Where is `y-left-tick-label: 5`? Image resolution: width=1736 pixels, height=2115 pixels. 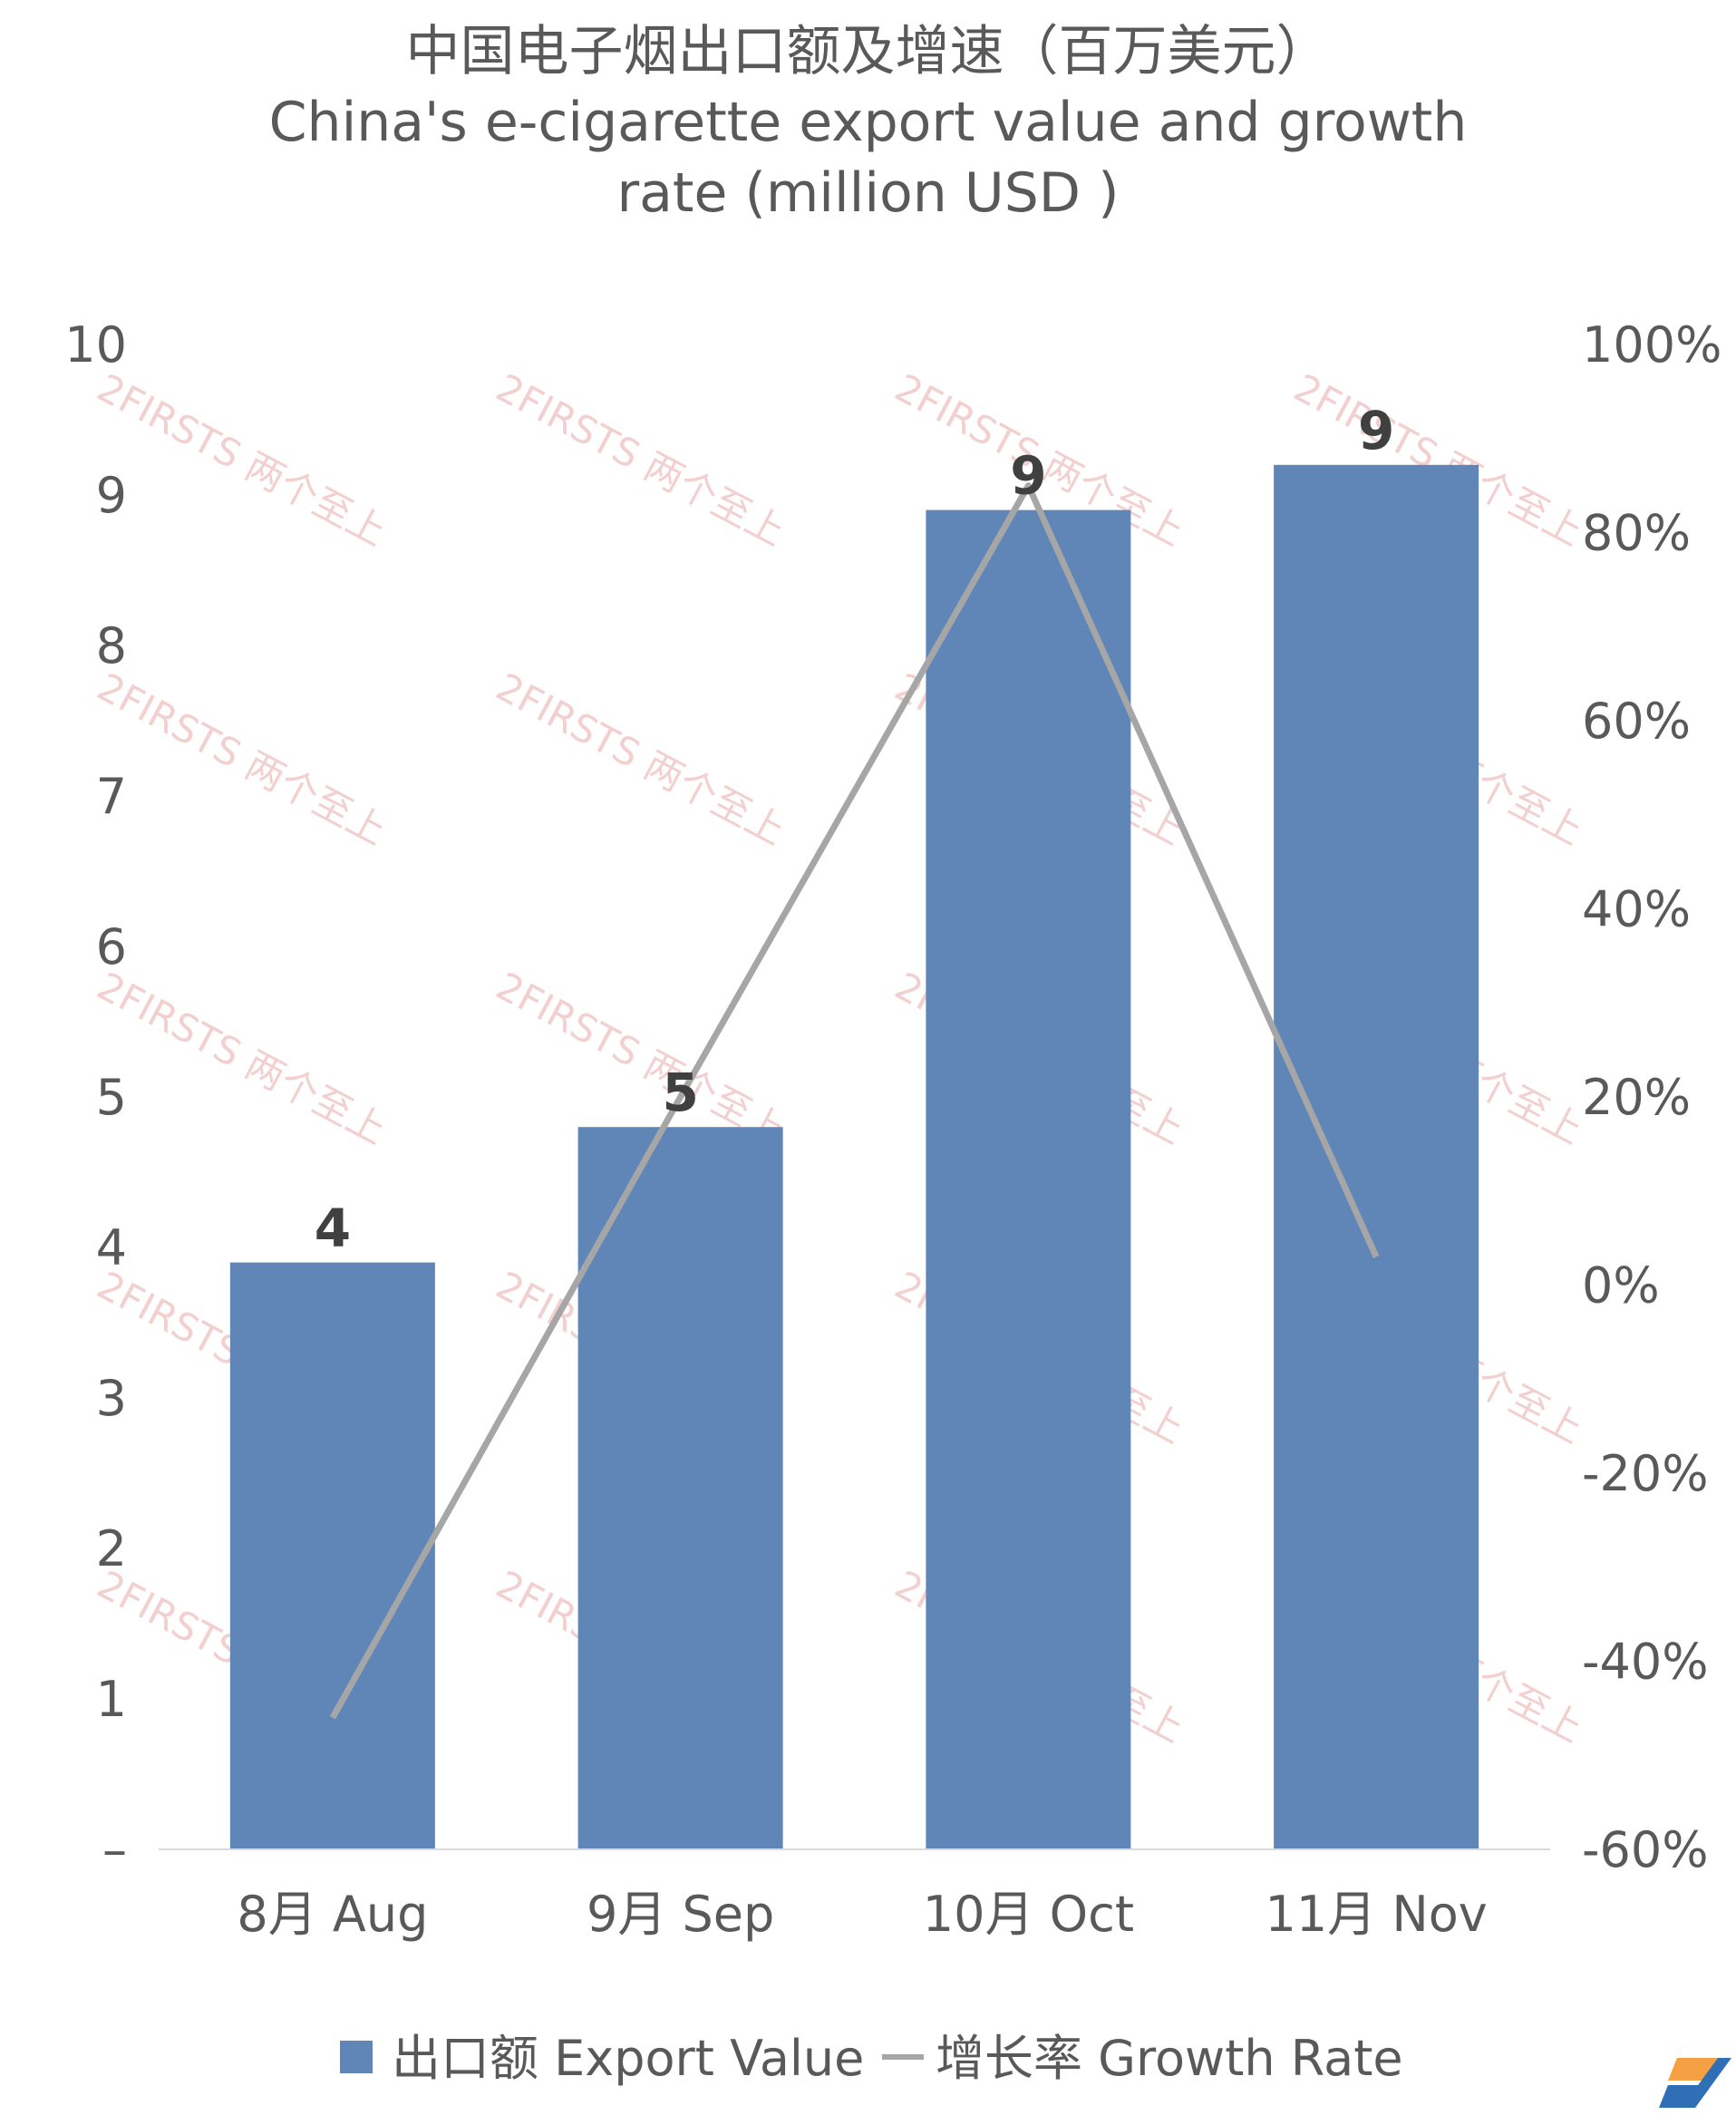 y-left-tick-label: 5 is located at coordinates (111, 1097).